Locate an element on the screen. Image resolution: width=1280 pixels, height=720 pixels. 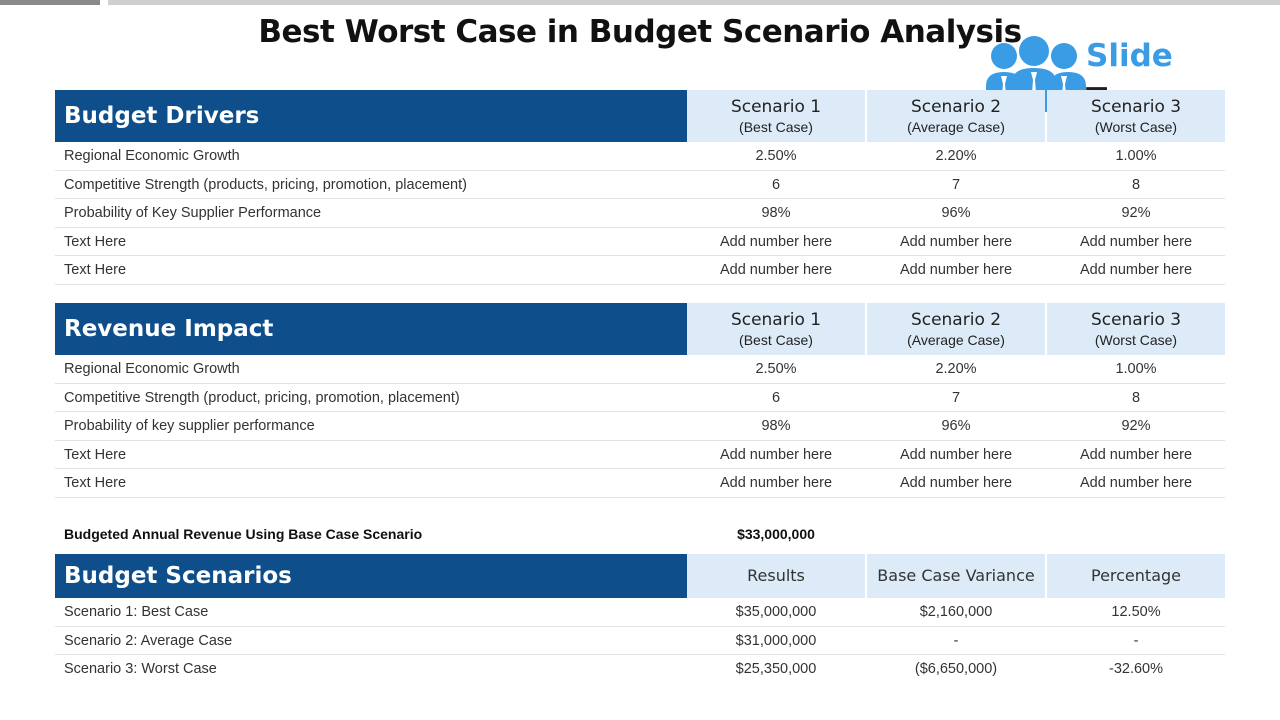
row-label: Scenario 1: Best Case is located at coordinates (136, 612).